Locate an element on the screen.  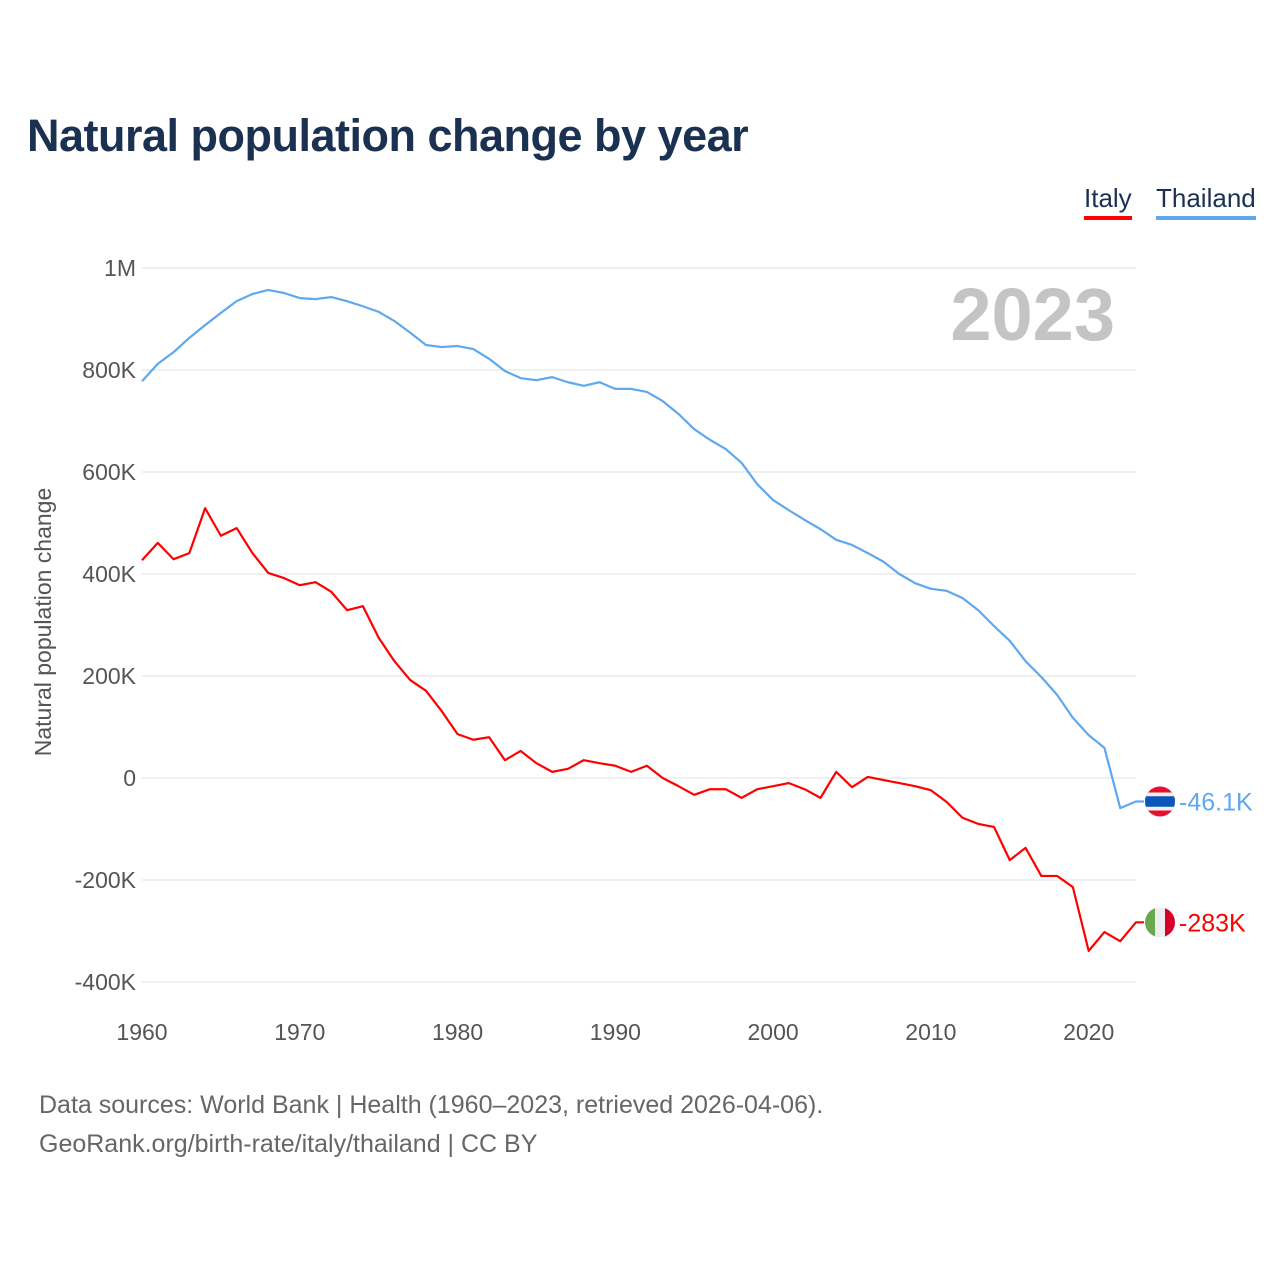
y-tick-label: 400K is located at coordinates (109, 574).